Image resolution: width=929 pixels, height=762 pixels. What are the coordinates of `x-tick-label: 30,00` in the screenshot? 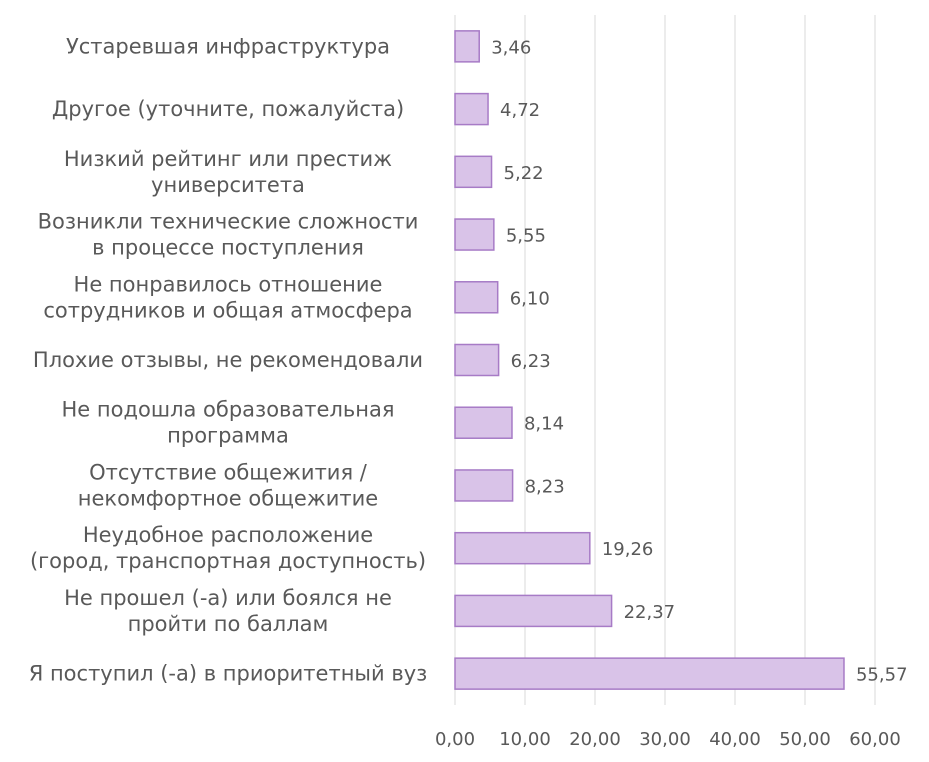 It's located at (665, 739).